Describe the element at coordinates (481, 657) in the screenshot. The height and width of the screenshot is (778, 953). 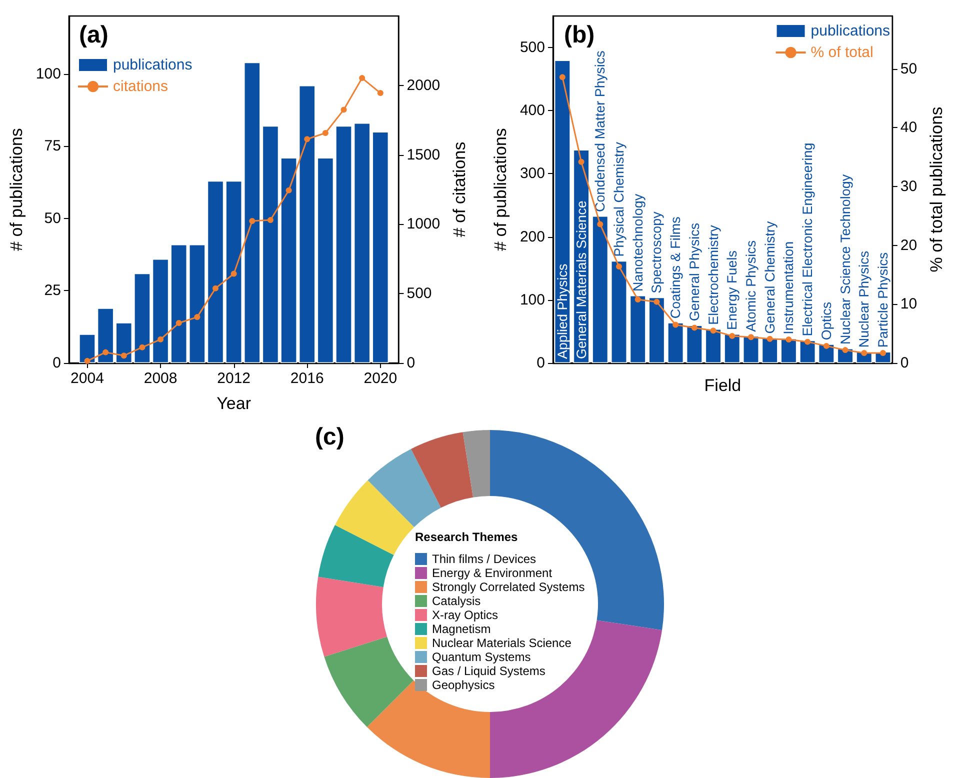
I see `legend-label: Quantum Systems` at that location.